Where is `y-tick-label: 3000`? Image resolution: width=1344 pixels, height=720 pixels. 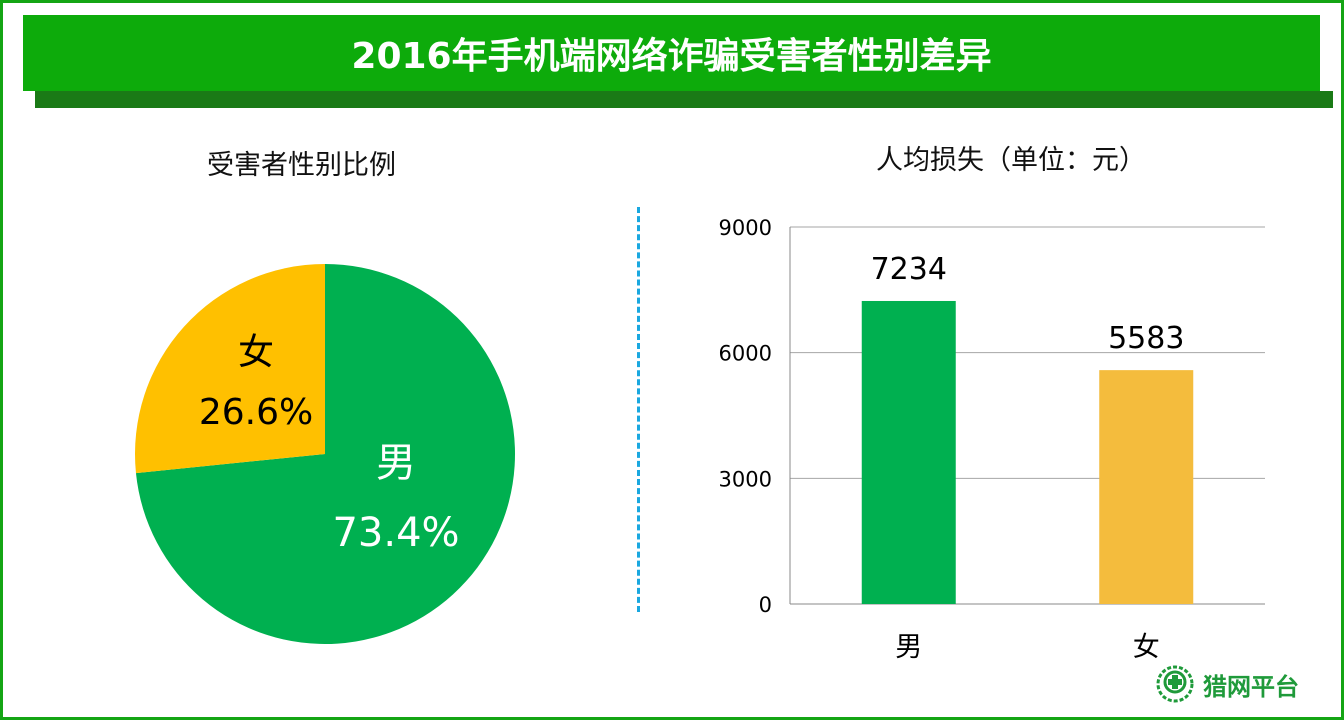 y-tick-label: 3000 is located at coordinates (745, 479).